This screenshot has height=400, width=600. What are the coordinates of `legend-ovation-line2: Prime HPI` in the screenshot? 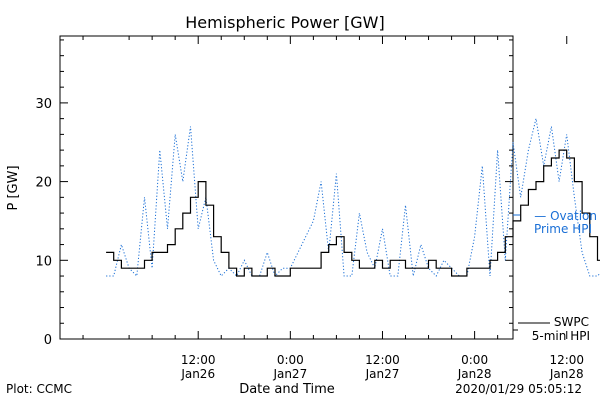 It's located at (563, 229).